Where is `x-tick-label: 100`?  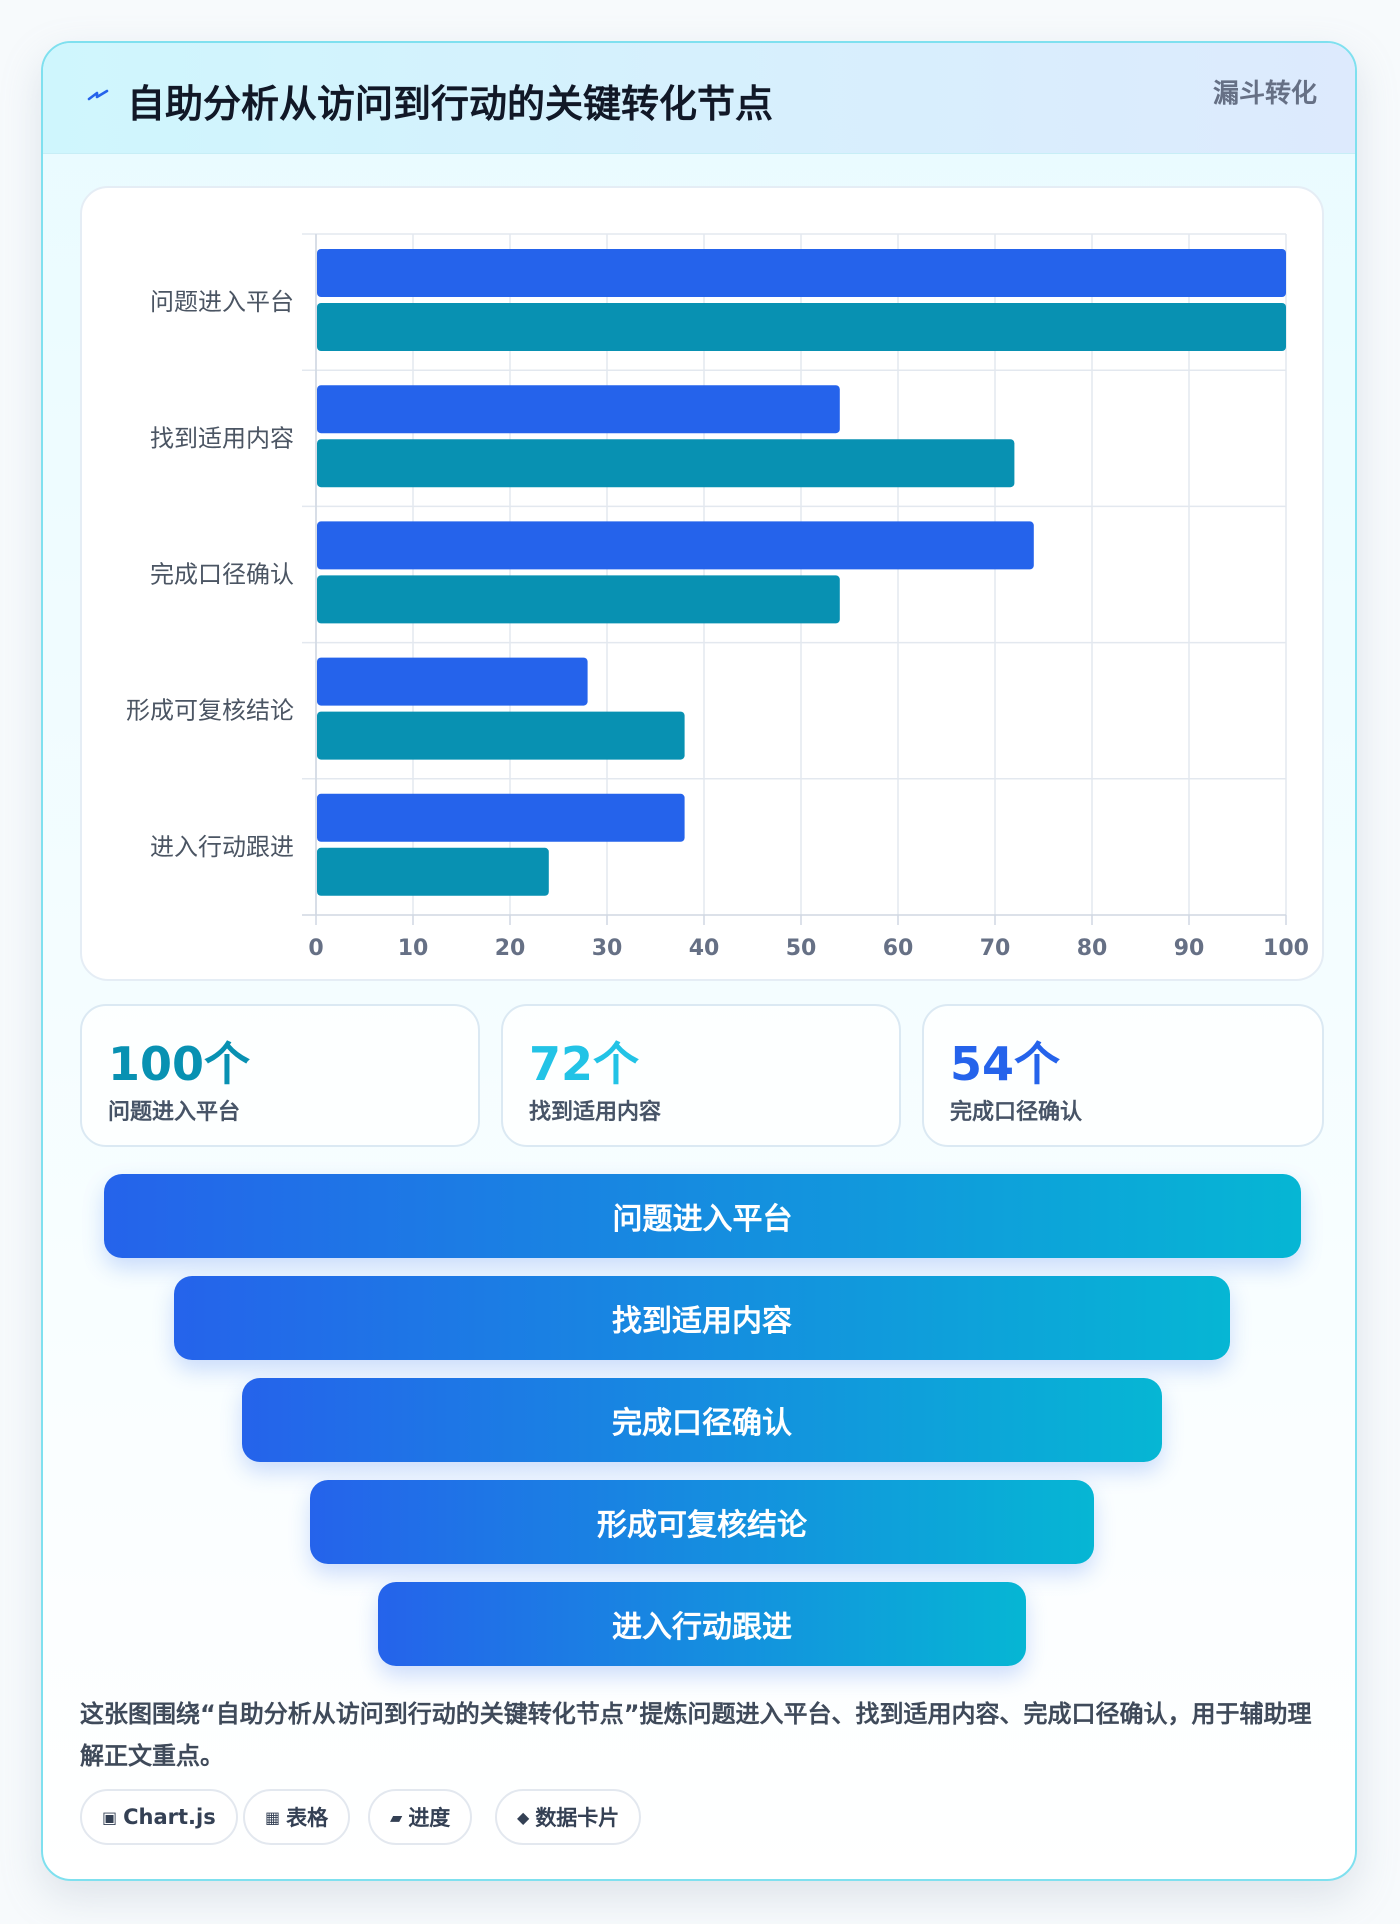 x-tick-label: 100 is located at coordinates (1286, 948).